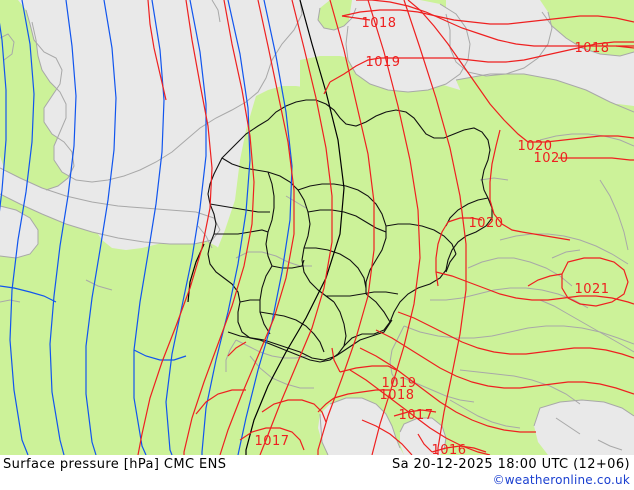 The width and height of the screenshot is (634, 490). I want to click on coast-channel-north, so click(110, 199).